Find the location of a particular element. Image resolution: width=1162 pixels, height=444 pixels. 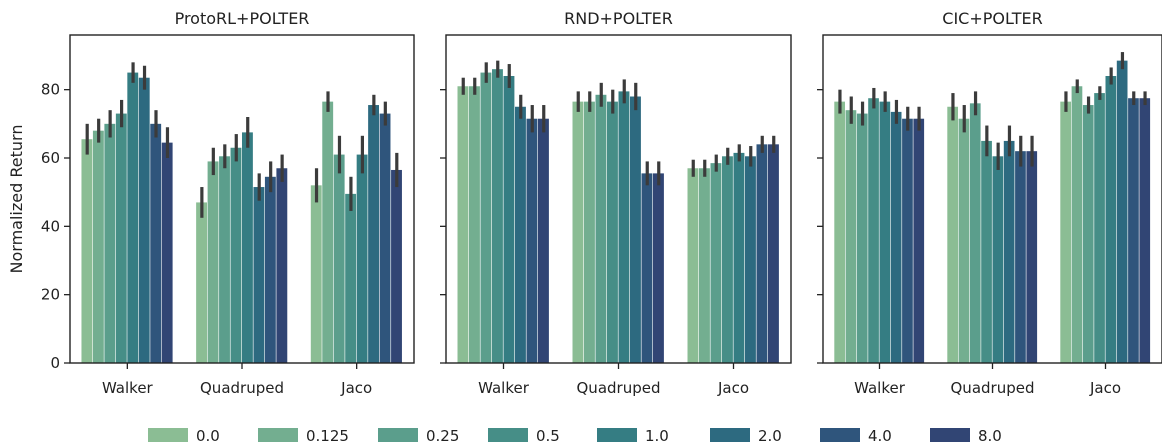

legend-label: 0.5 is located at coordinates (548, 435).